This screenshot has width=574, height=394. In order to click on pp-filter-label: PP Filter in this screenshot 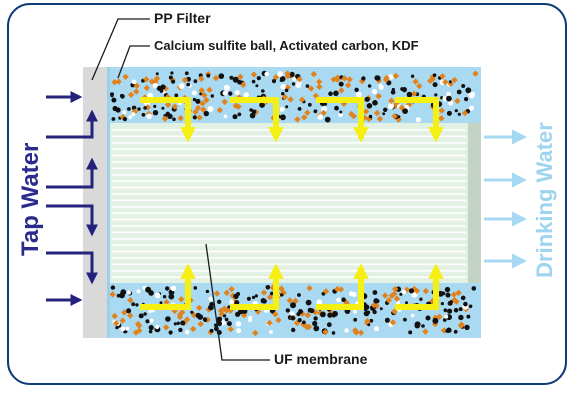, I will do `click(182, 18)`.